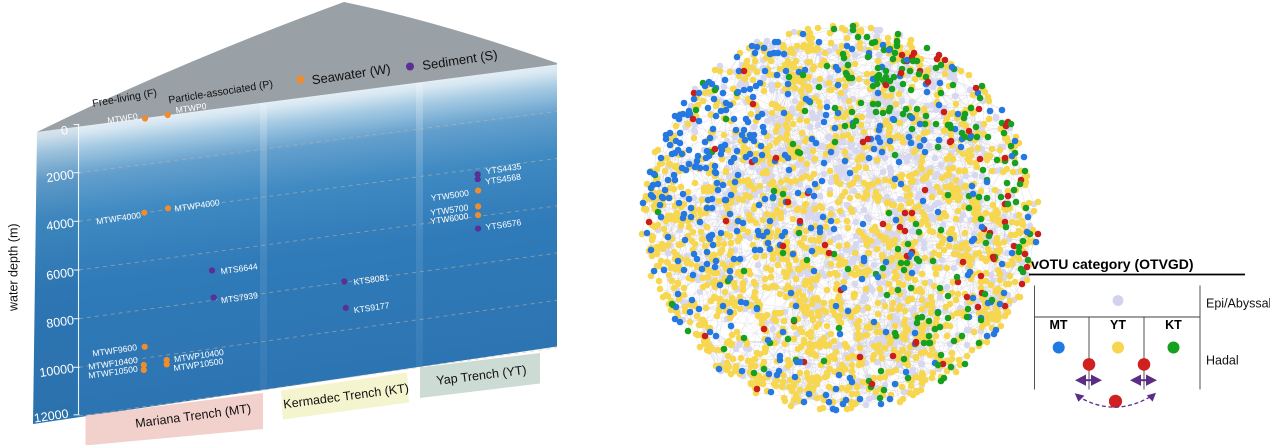 The image size is (1270, 445). What do you see at coordinates (64, 130) in the screenshot?
I see `svg-text: 0` at bounding box center [64, 130].